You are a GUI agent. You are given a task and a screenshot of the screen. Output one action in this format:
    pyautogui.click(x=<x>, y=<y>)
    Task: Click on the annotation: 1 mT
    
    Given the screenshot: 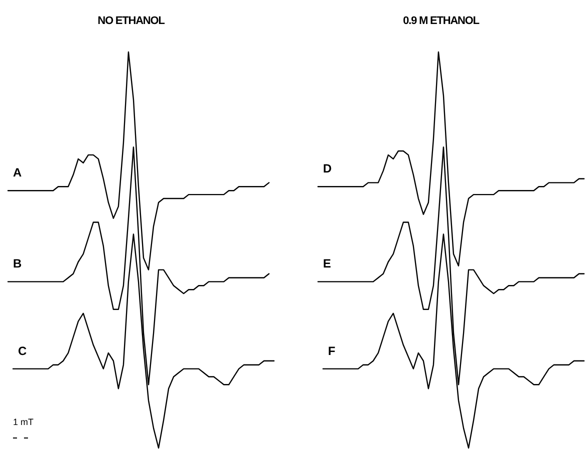 What is the action you would take?
    pyautogui.click(x=23, y=422)
    